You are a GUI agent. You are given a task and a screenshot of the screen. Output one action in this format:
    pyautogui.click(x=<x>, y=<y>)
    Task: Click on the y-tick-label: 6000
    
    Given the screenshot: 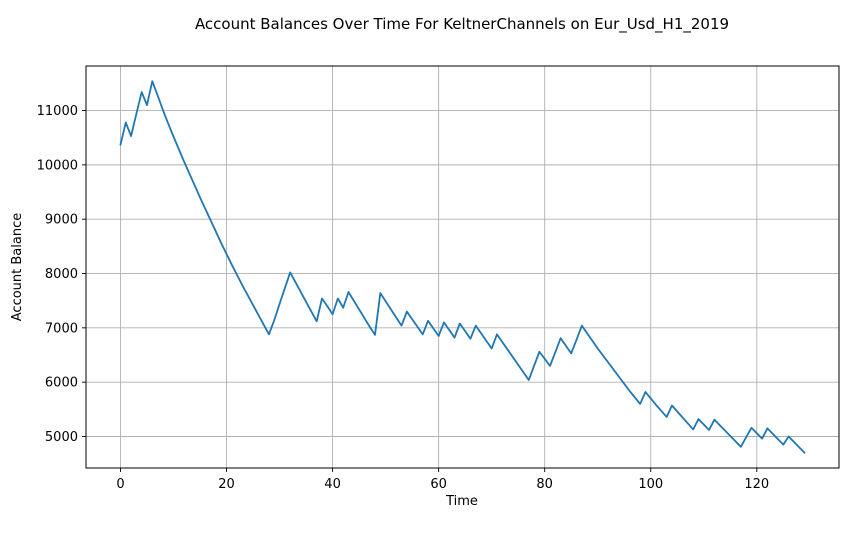 What is the action you would take?
    pyautogui.click(x=61, y=383)
    